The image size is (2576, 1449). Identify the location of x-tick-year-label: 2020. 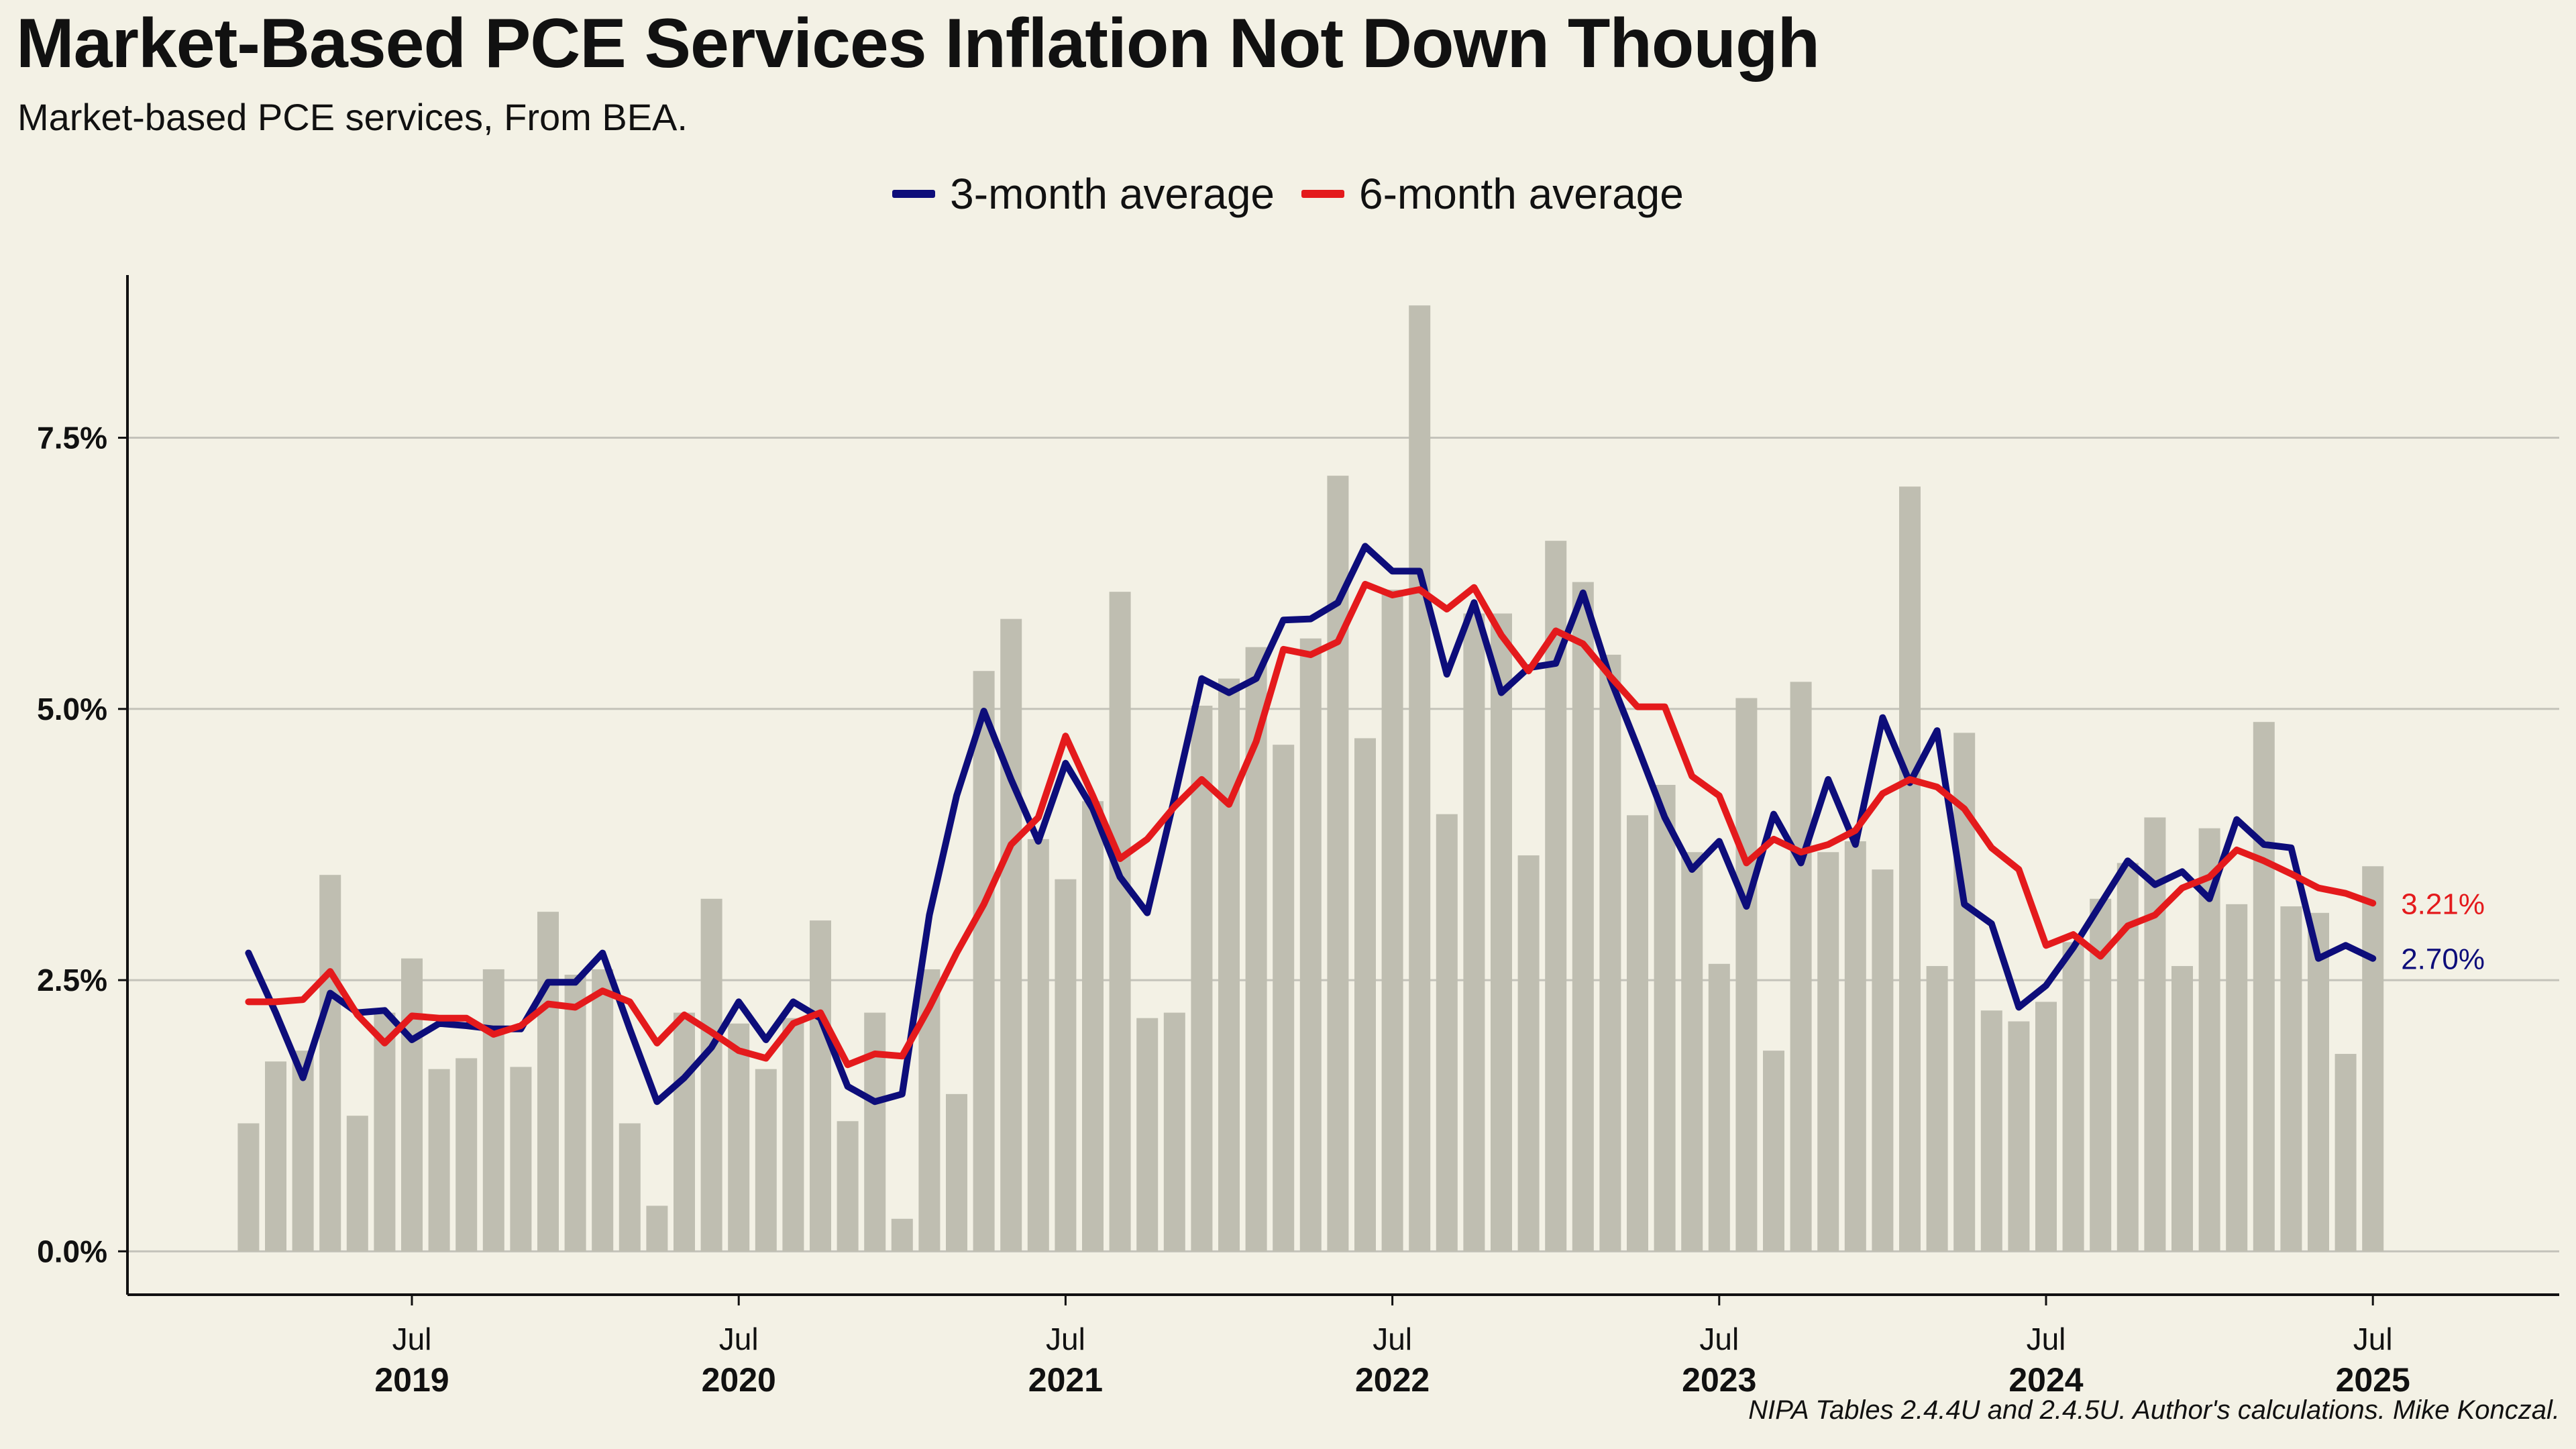
(739, 1380).